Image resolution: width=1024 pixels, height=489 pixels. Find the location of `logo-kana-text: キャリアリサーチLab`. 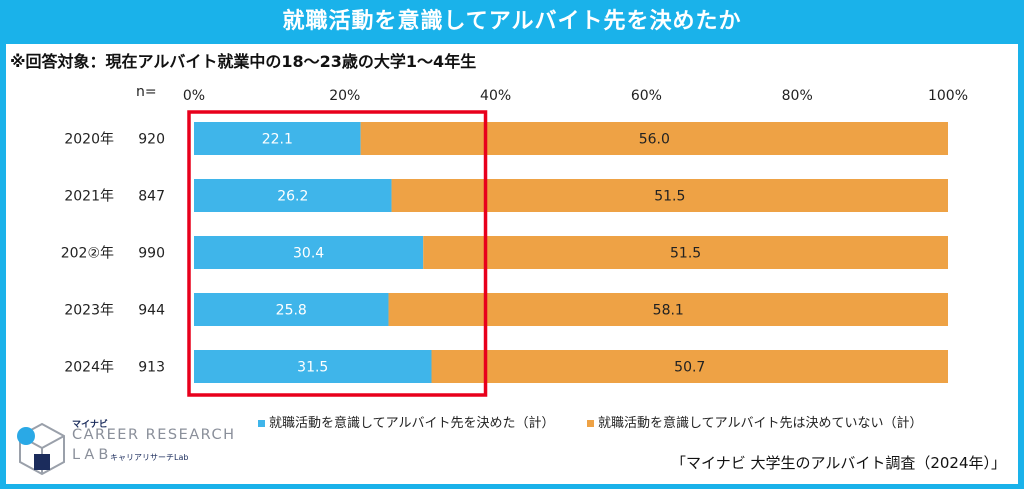

logo-kana-text: キャリアリサーチLab is located at coordinates (149, 457).